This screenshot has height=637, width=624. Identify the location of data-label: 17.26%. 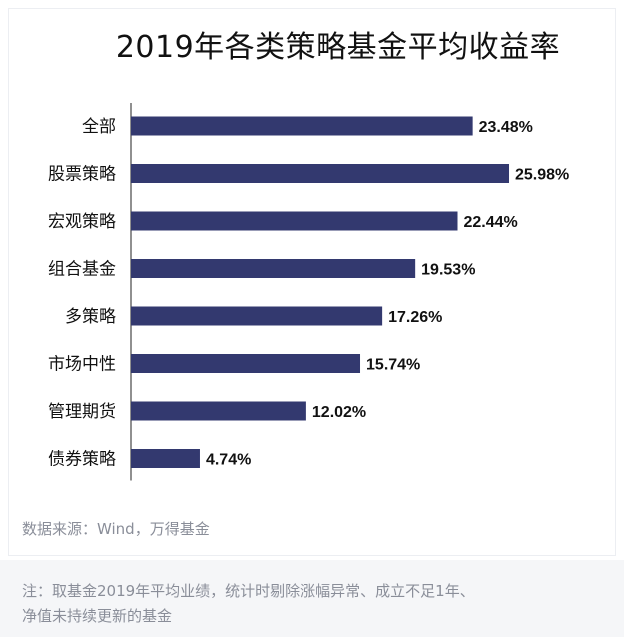
(415, 317).